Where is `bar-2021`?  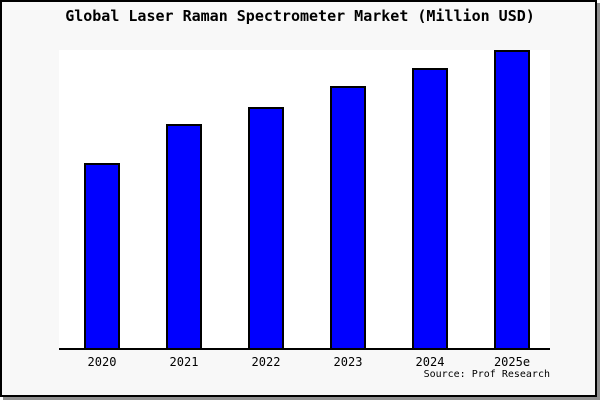
bar-2021 is located at coordinates (184, 236).